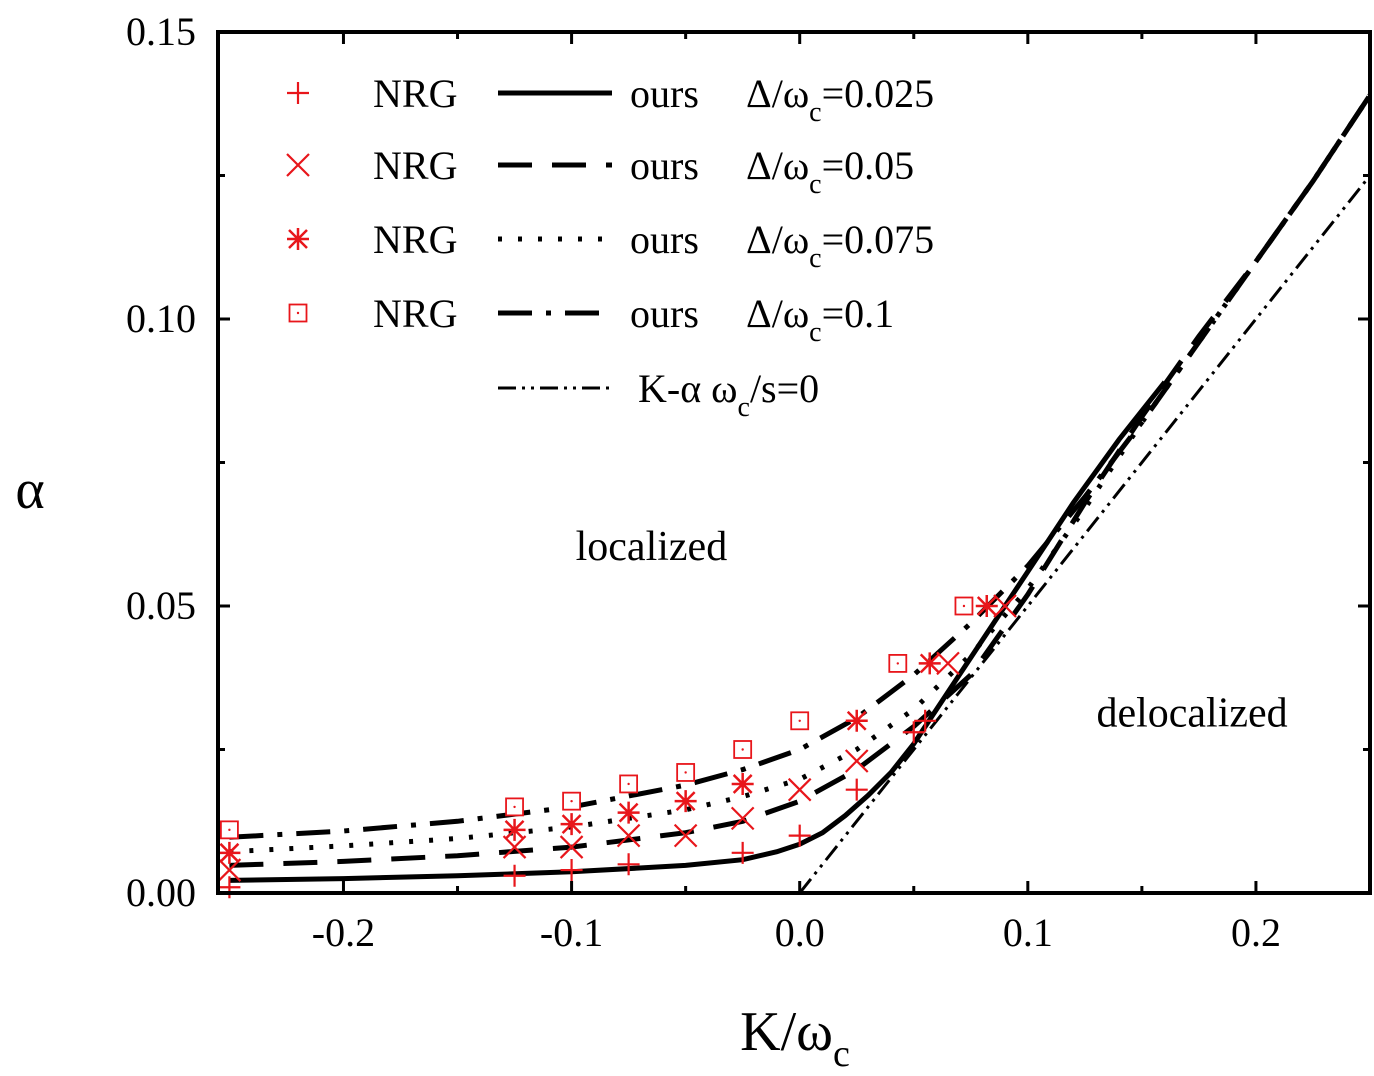 This screenshot has width=1374, height=1076. I want to click on legend-ours-label-4: ours, so click(664, 313).